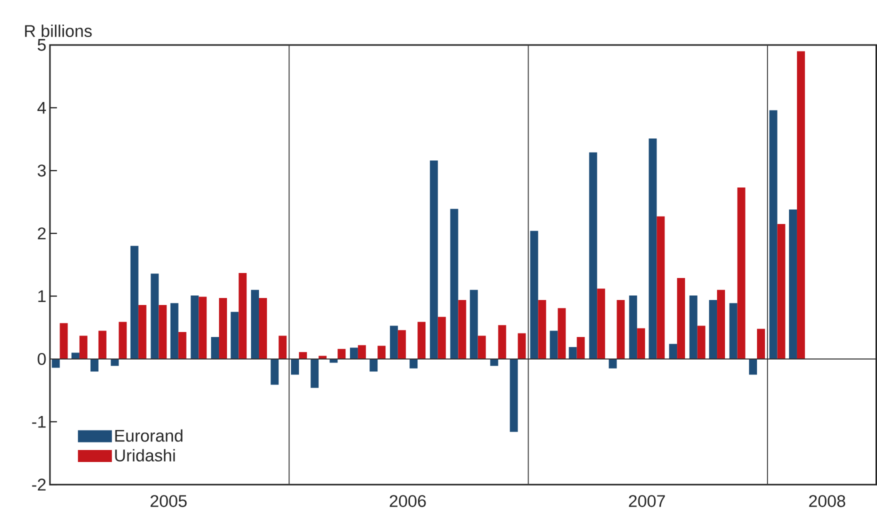 The height and width of the screenshot is (529, 877). I want to click on y-tick-label: -2, so click(39, 484).